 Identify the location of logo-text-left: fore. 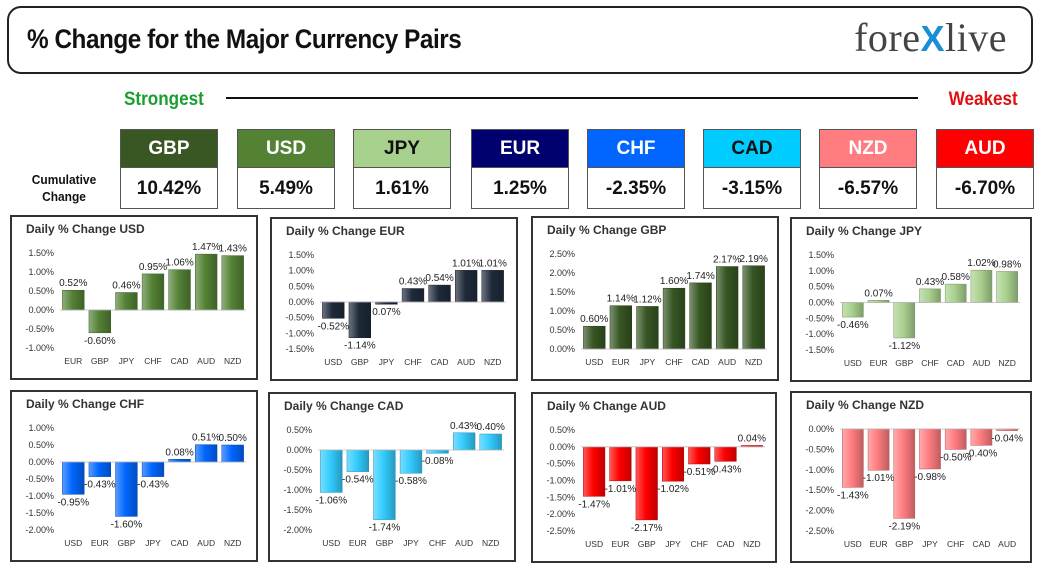
(887, 37).